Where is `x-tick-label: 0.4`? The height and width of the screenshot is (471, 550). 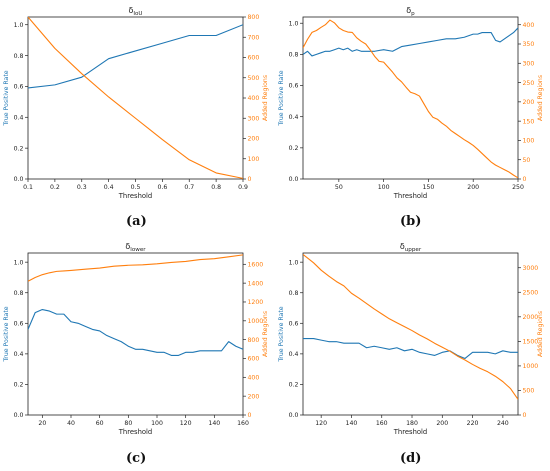 x-tick-label: 0.4 is located at coordinates (109, 187).